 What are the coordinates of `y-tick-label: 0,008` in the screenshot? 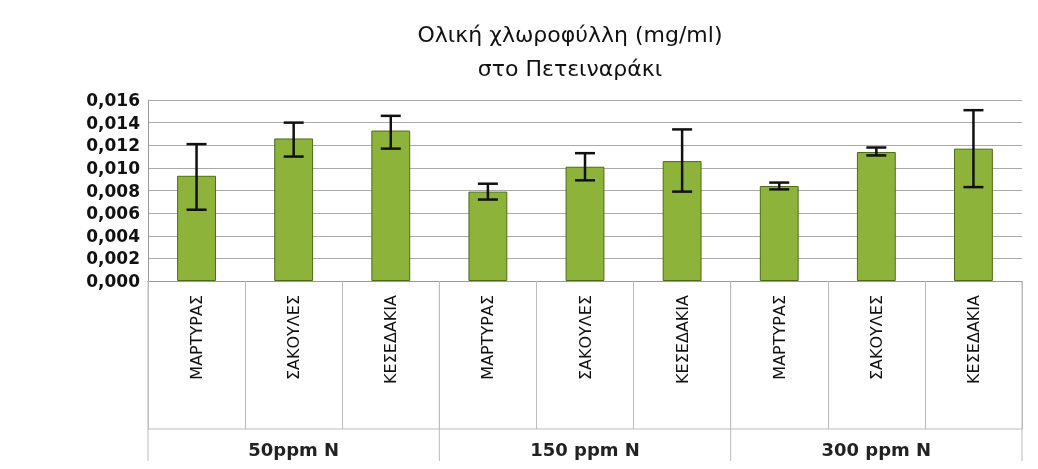 It's located at (113, 190).